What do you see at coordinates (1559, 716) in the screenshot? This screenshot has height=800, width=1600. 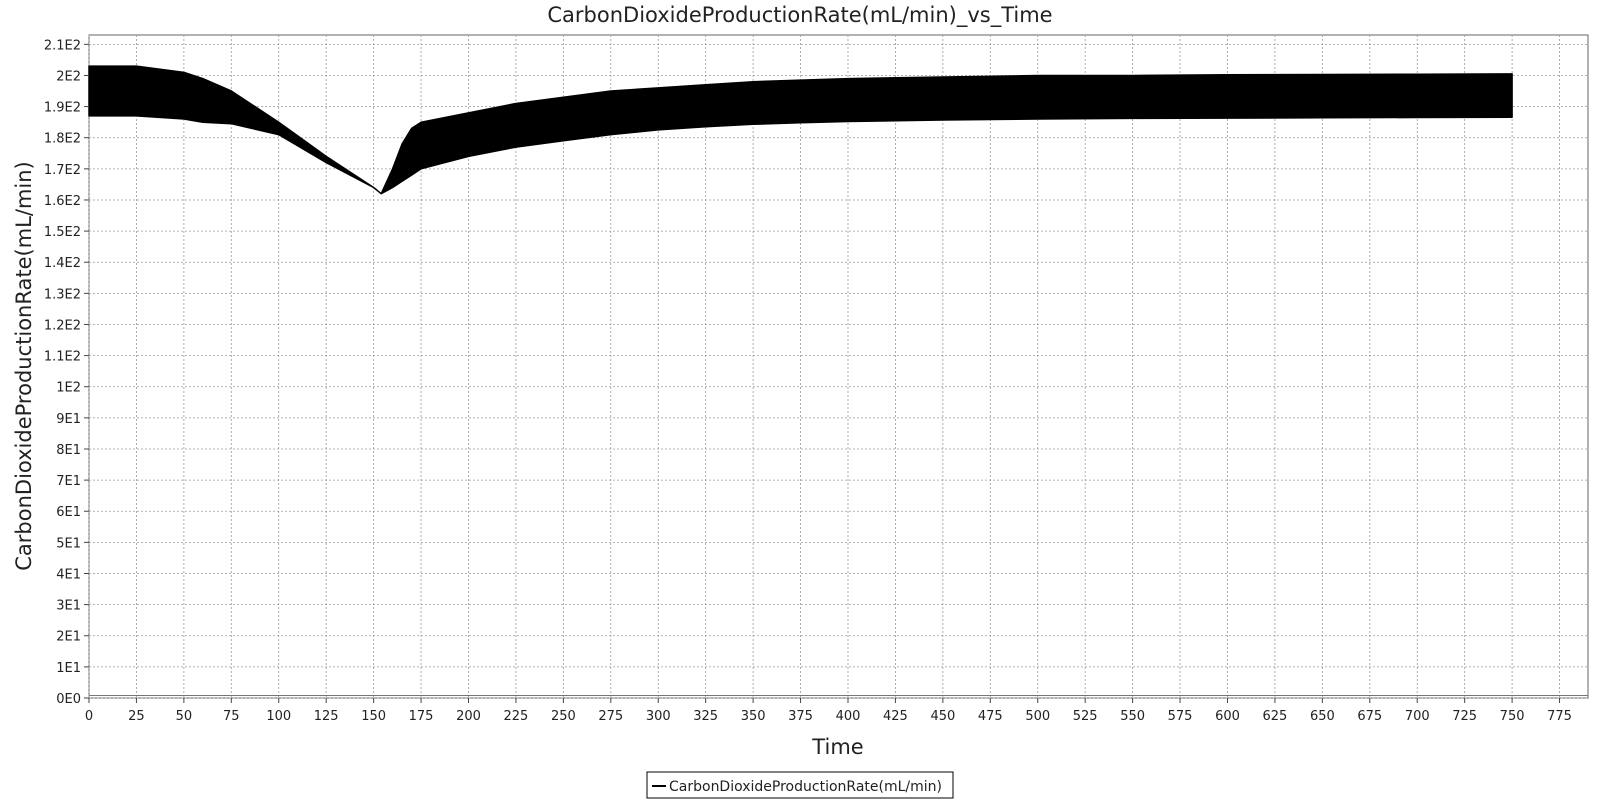 I see `x-tick-label: 775` at bounding box center [1559, 716].